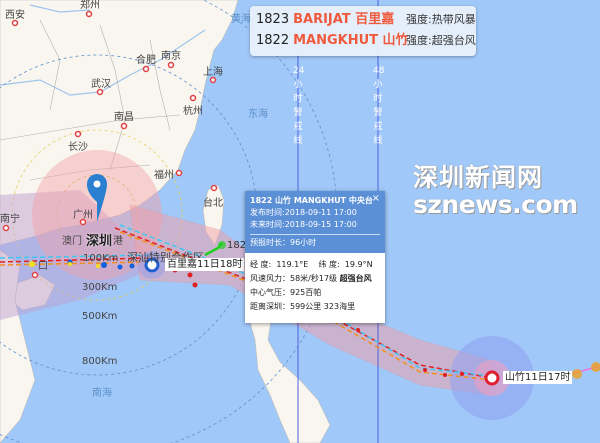 Image resolution: width=600 pixels, height=443 pixels. I want to click on ring-label: 300Km, so click(100, 287).